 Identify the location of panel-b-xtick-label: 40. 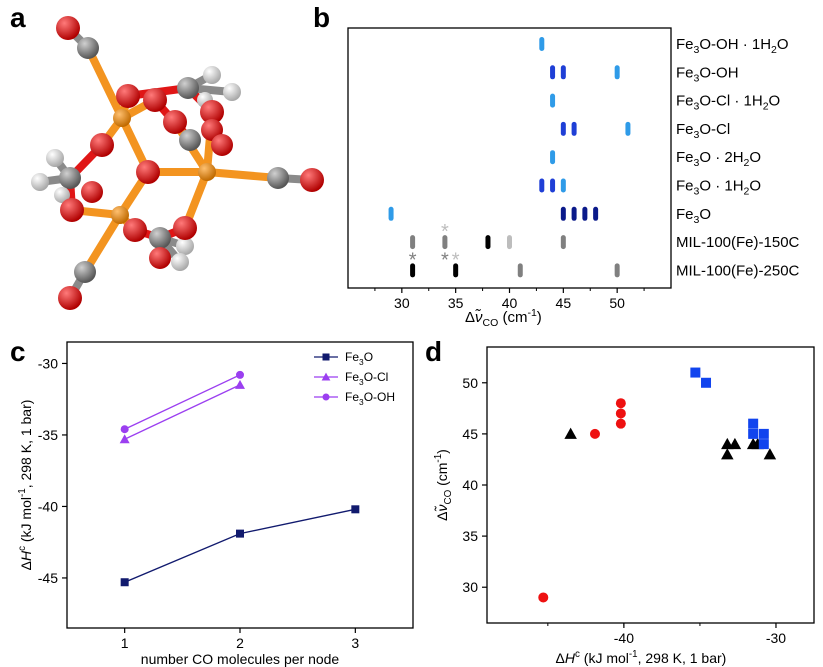
(510, 303).